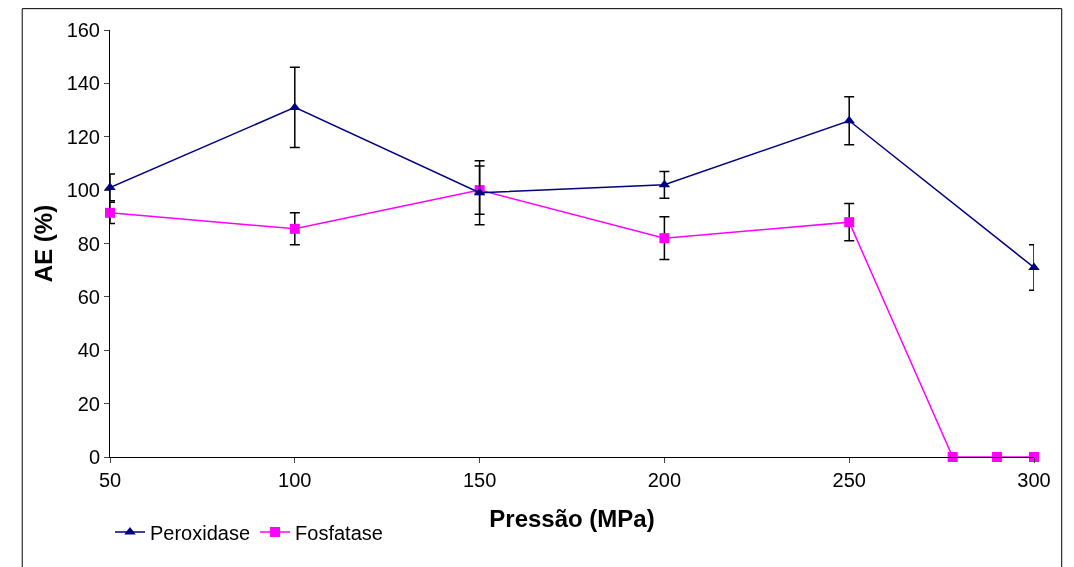 The width and height of the screenshot is (1074, 567). Describe the element at coordinates (88, 403) in the screenshot. I see `y-tick-label: 20` at that location.